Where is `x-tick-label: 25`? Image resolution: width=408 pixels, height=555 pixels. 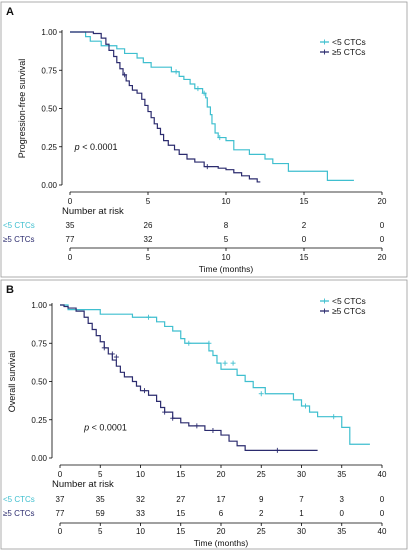
x-tick-label: 25 is located at coordinates (261, 474).